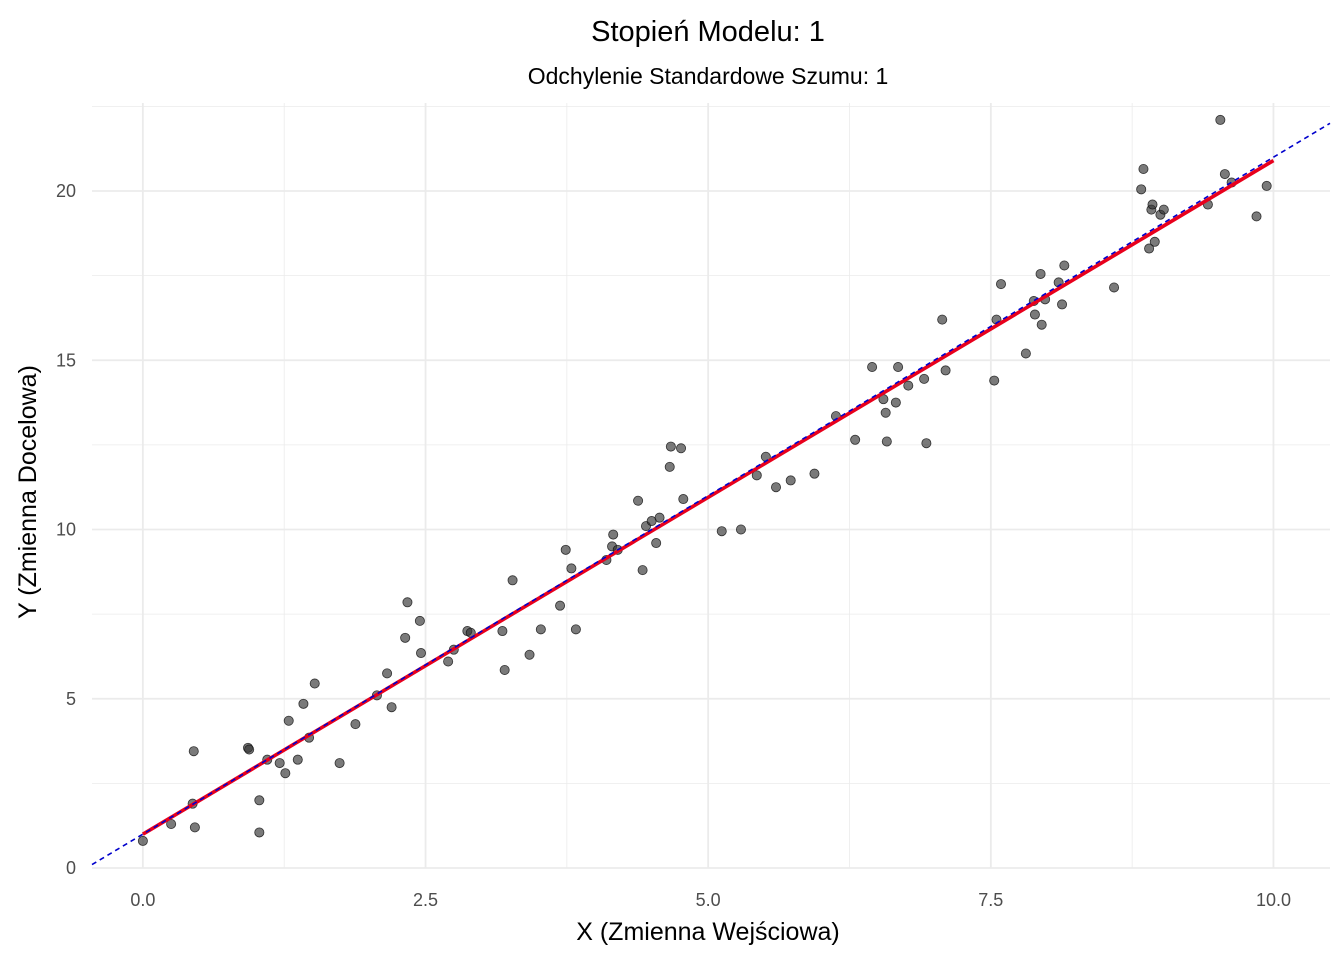  I want to click on chart-title: Stopień Modelu: 1, so click(708, 32).